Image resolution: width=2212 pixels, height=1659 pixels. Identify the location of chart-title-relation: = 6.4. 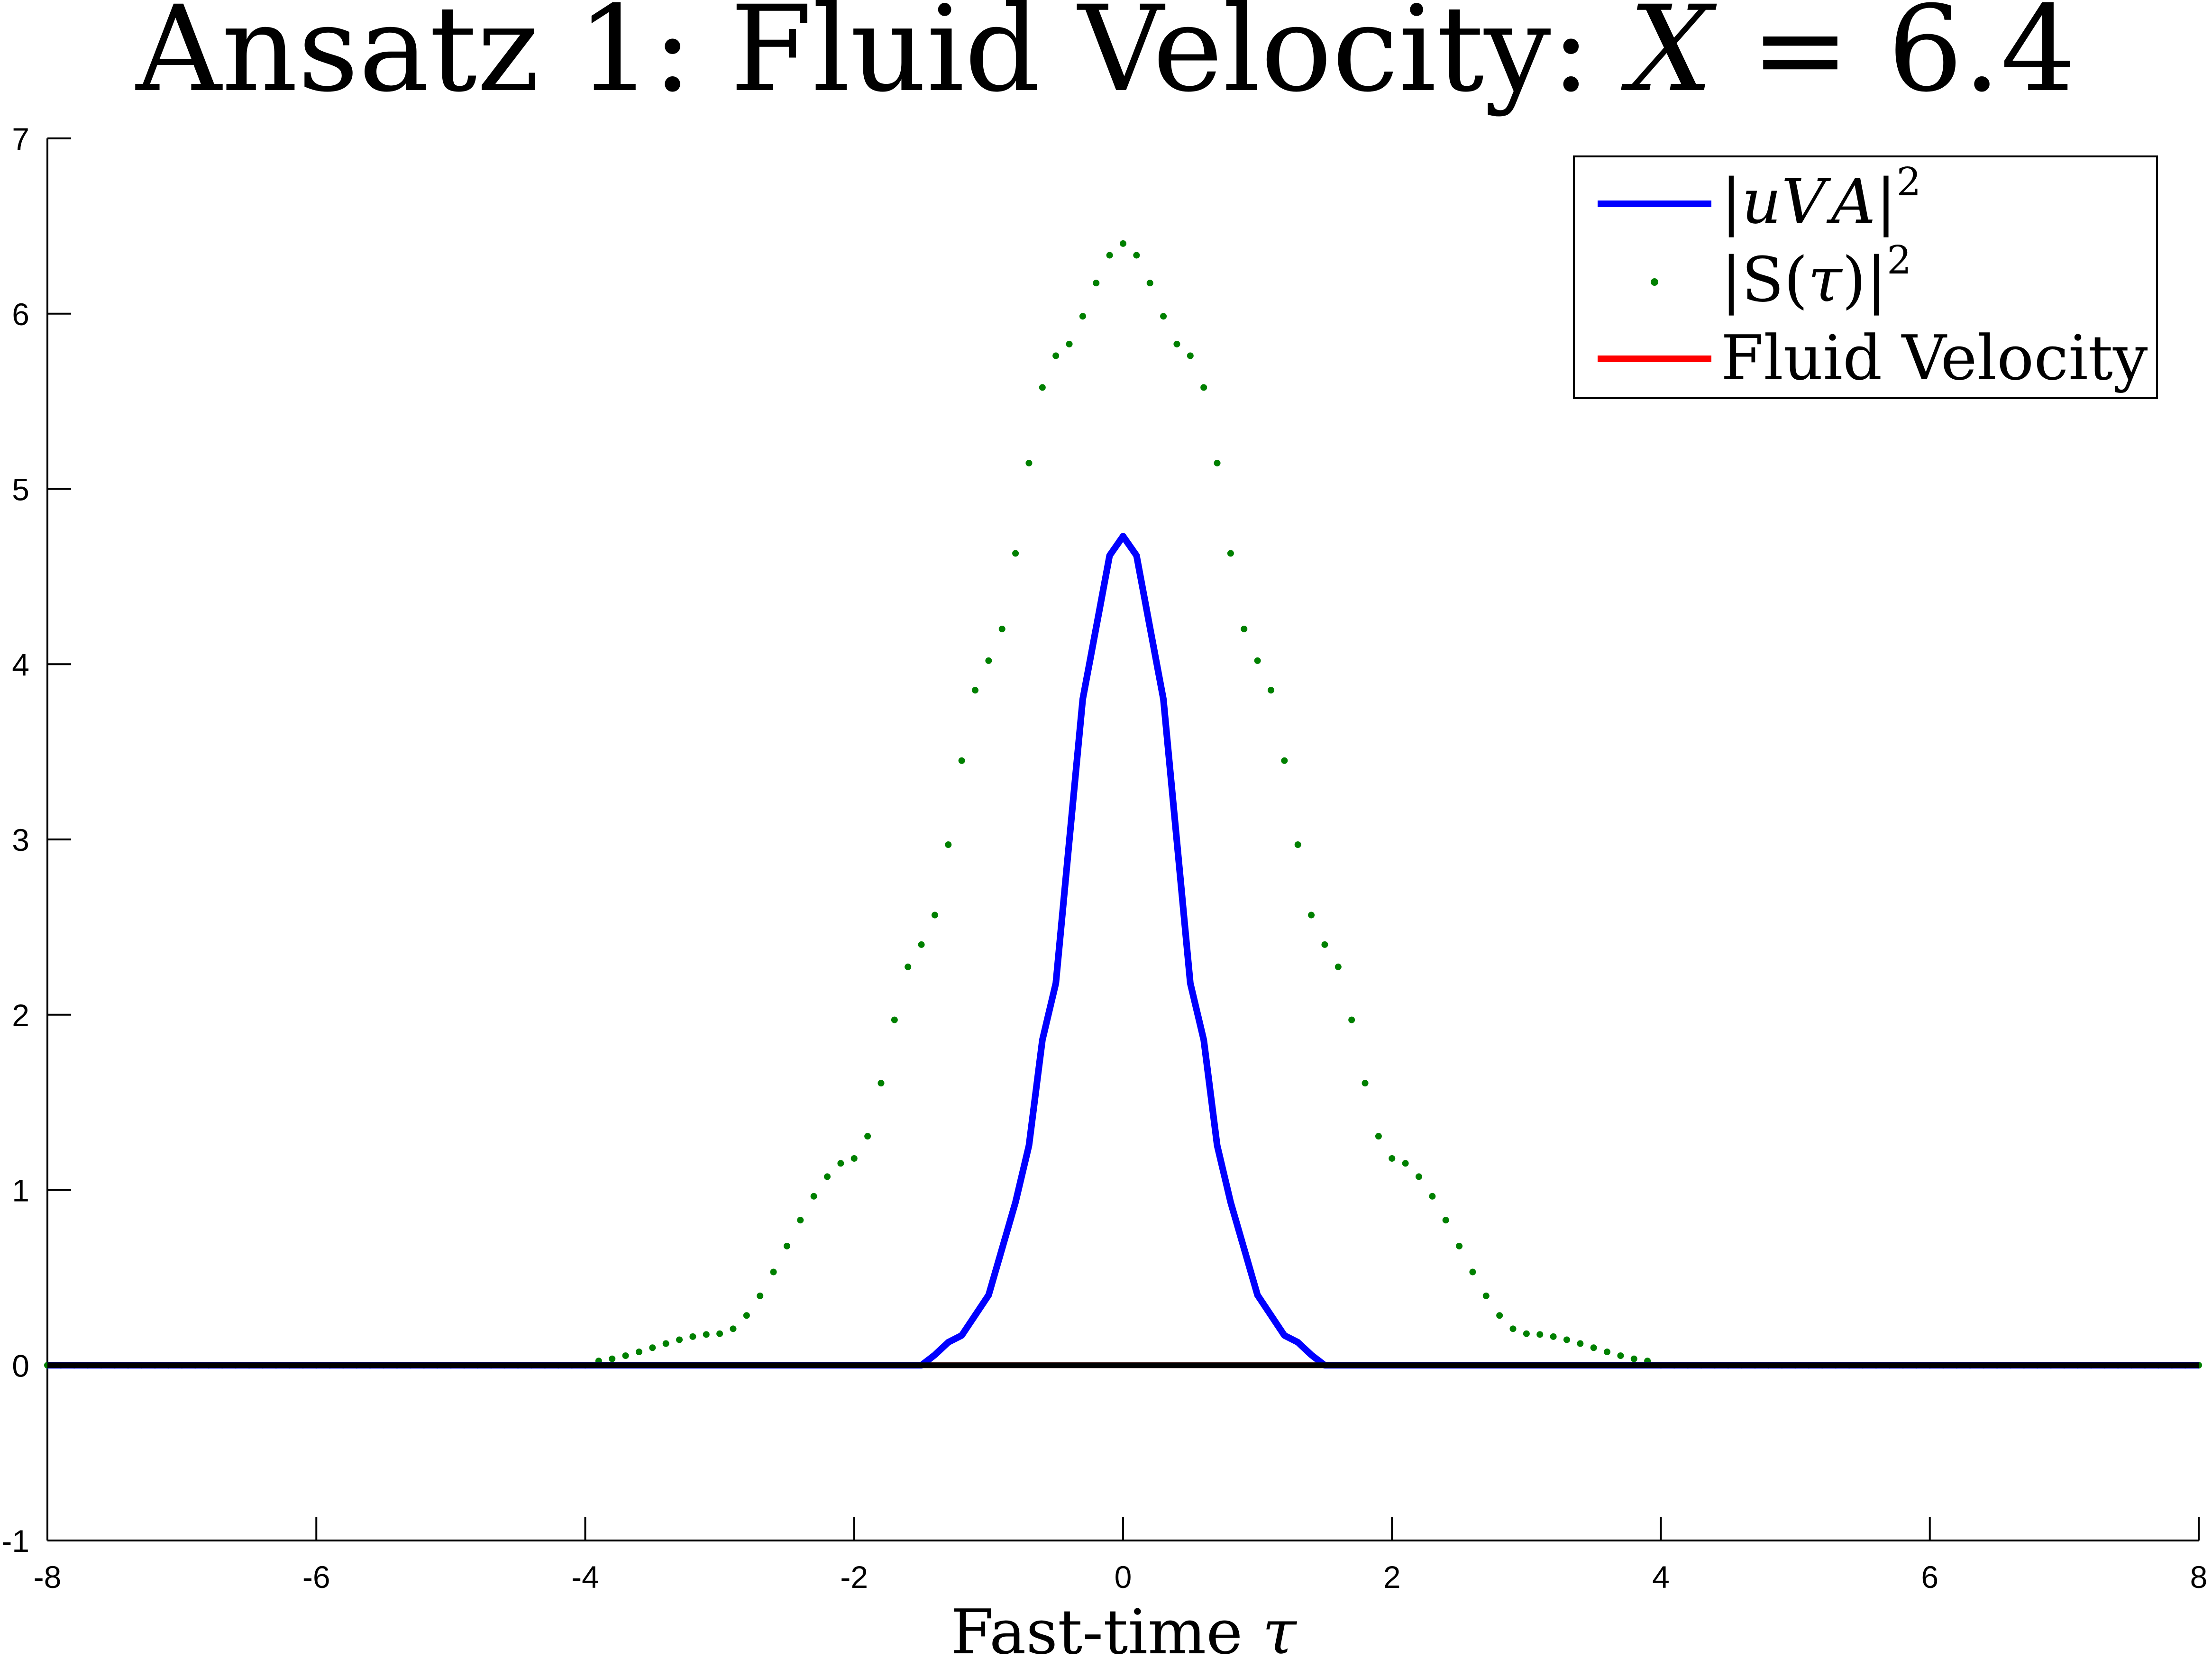
(1894, 59).